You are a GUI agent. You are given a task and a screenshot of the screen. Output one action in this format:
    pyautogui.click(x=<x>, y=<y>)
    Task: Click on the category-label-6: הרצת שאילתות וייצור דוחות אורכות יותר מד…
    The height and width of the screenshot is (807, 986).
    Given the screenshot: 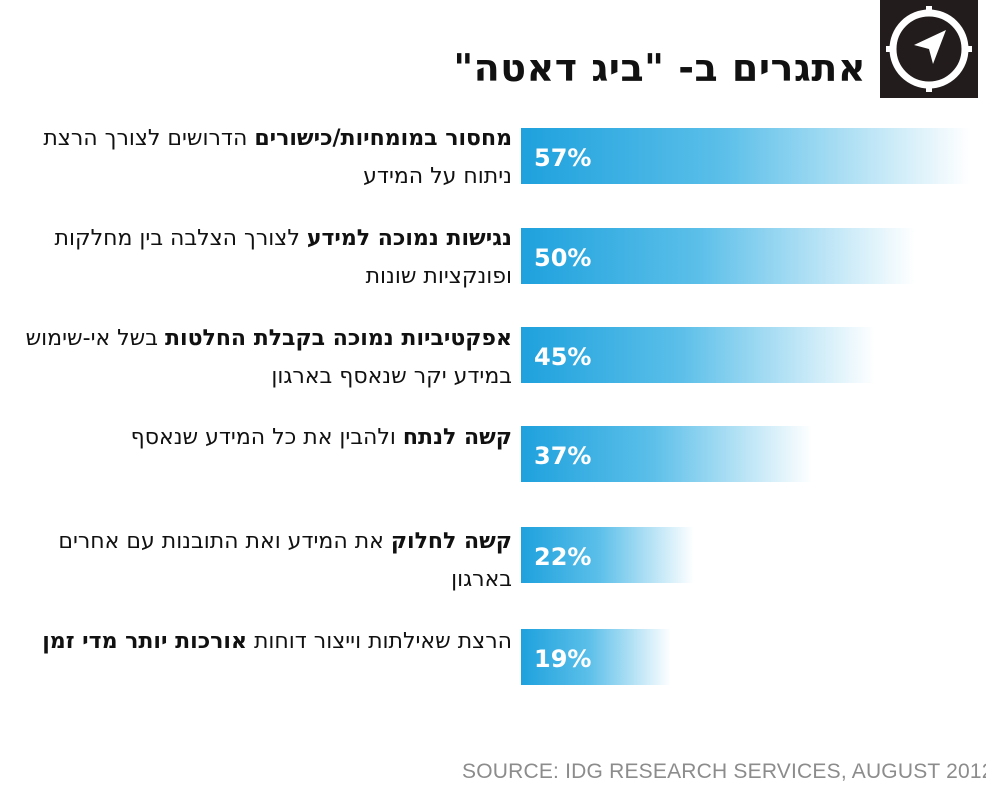 What is the action you would take?
    pyautogui.click(x=262, y=642)
    